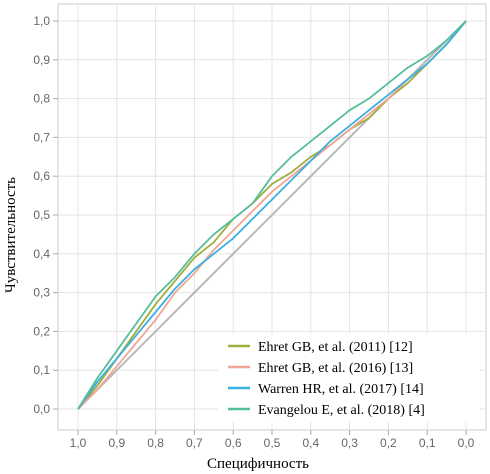 The image size is (490, 474). I want to click on y-tick-label: 0,9, so click(41, 60).